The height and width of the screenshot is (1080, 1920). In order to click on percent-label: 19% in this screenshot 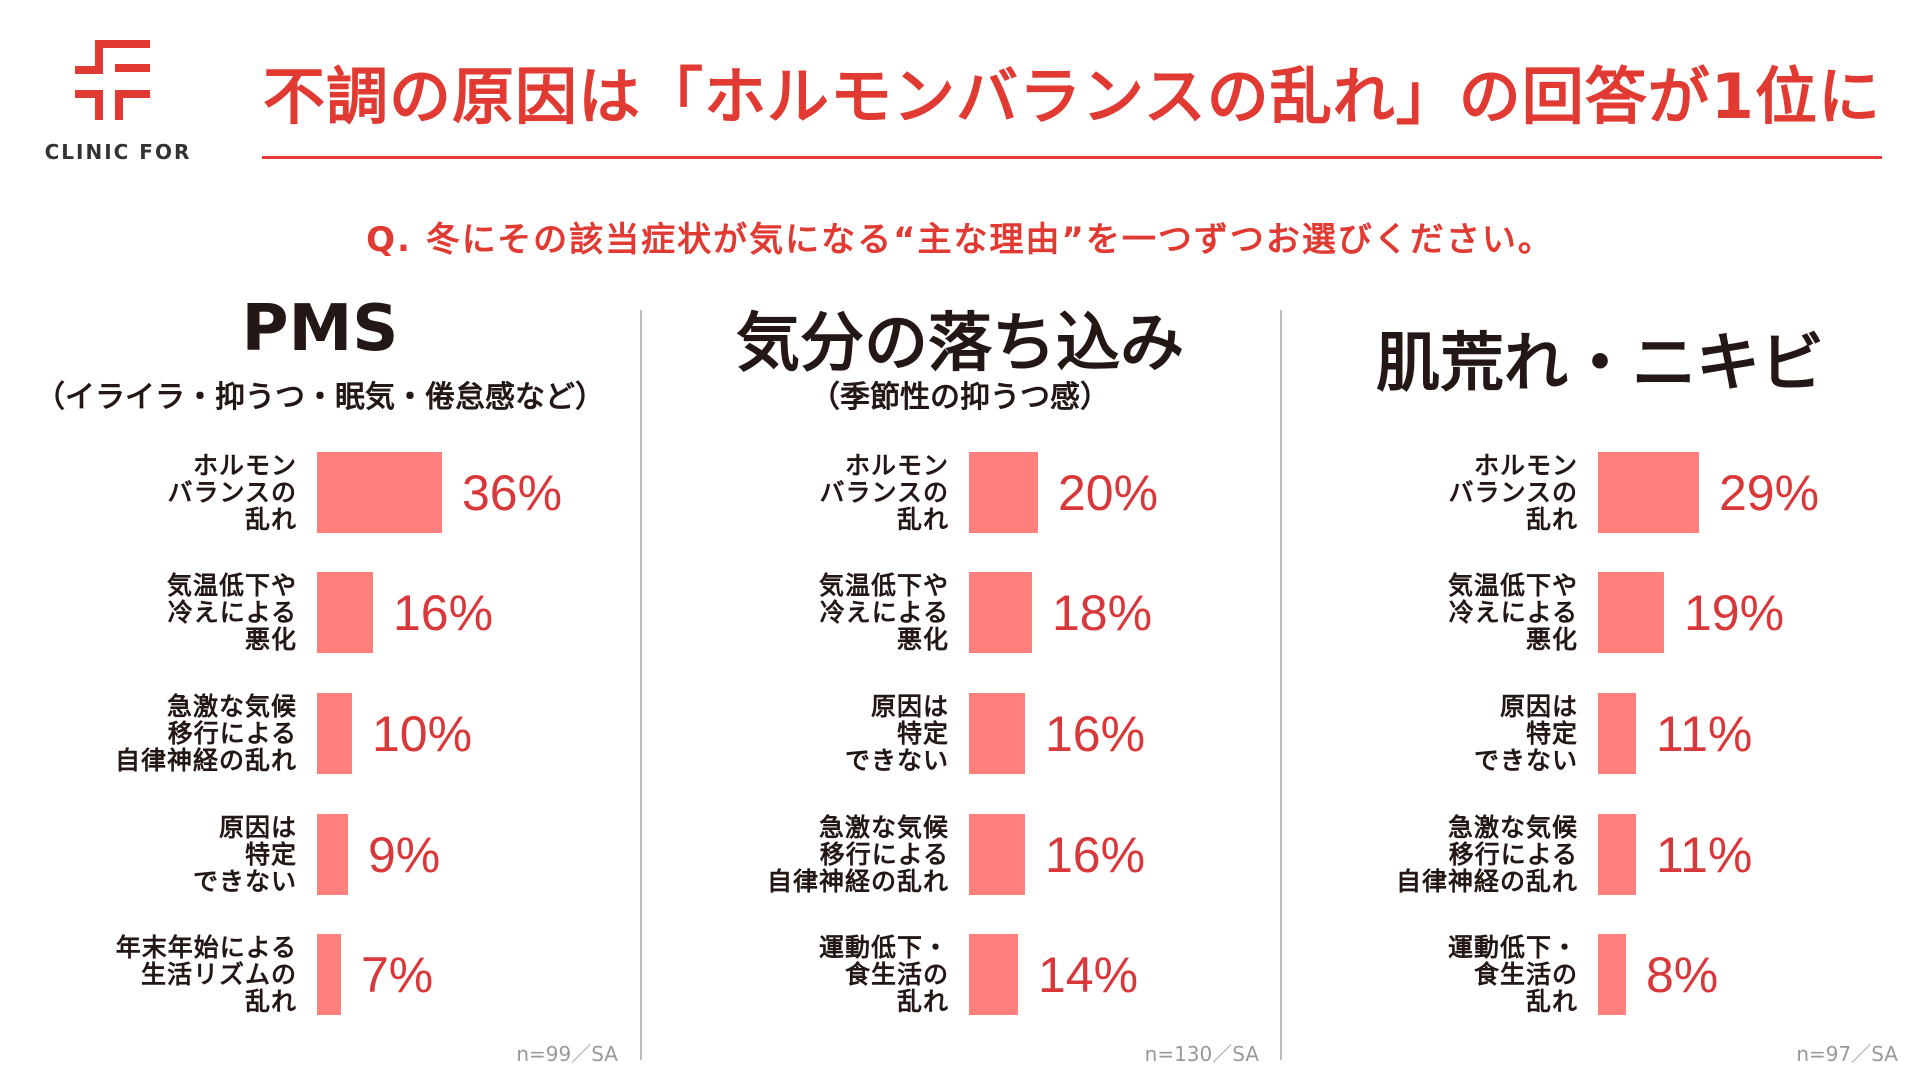, I will do `click(1734, 612)`.